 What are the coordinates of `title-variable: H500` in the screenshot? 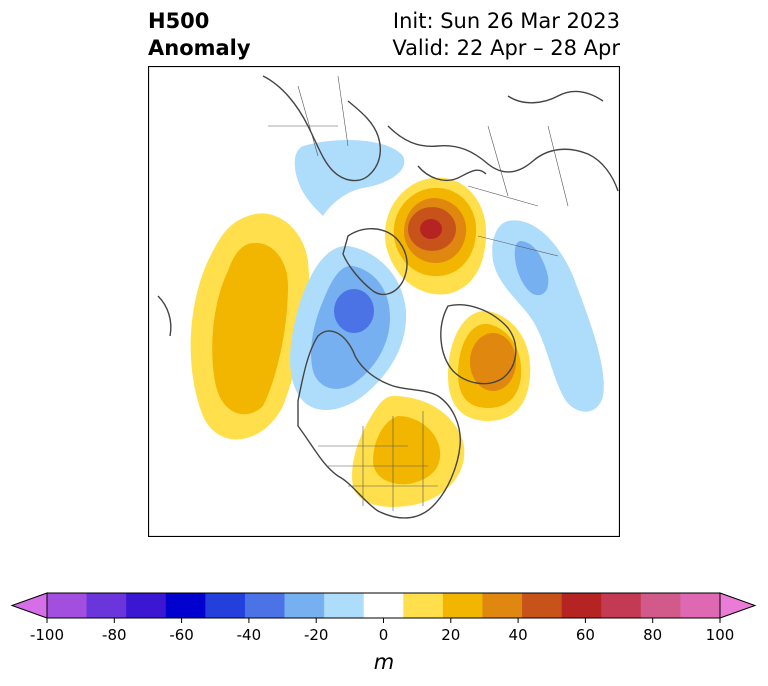 It's located at (179, 21).